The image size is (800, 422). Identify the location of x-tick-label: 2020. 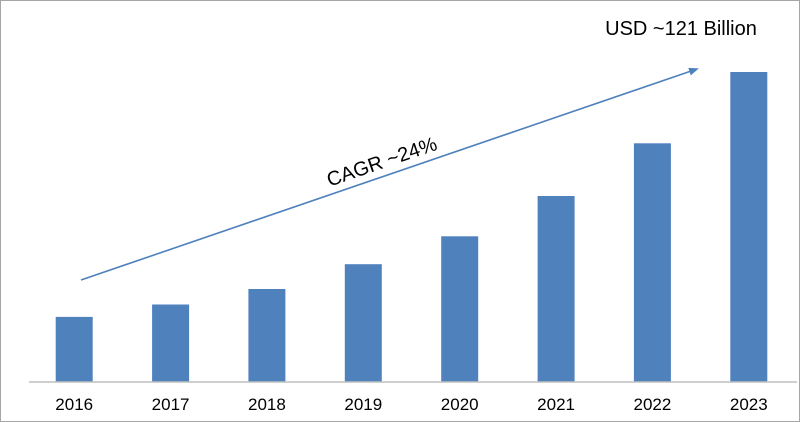
(460, 404).